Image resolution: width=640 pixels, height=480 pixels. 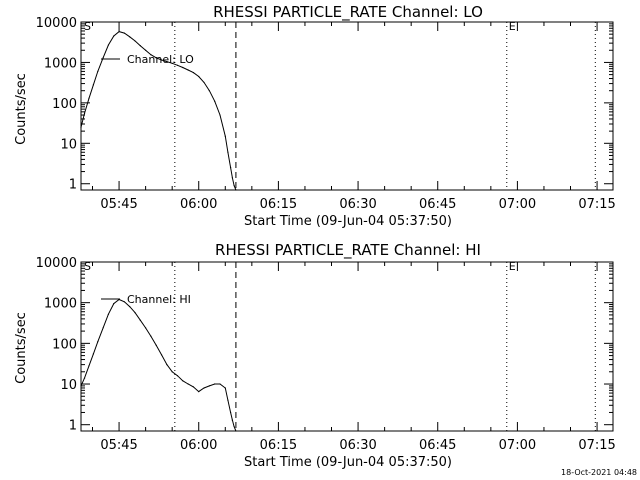 What do you see at coordinates (437, 204) in the screenshot?
I see `x-tick-label: 06:45` at bounding box center [437, 204].